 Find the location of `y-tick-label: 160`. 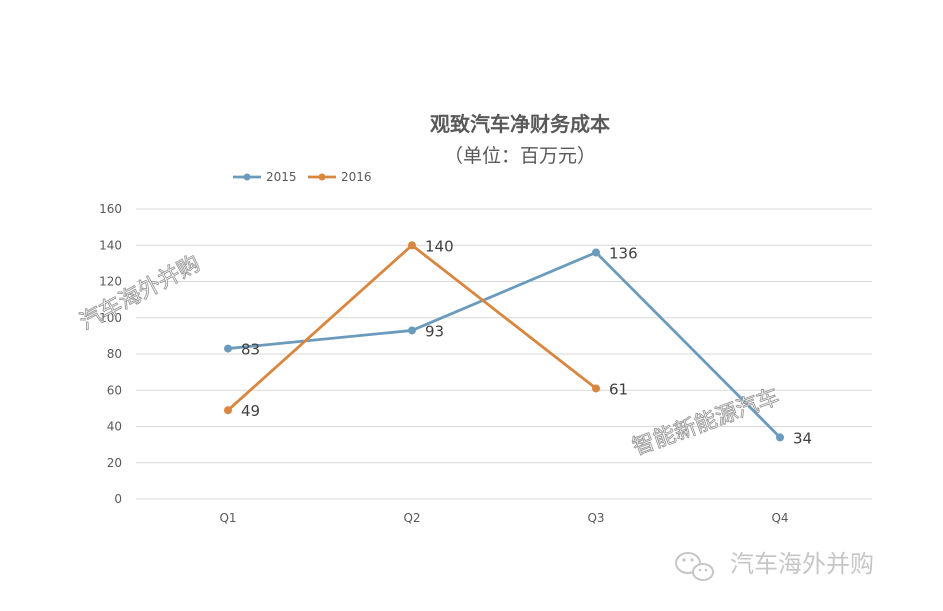

y-tick-label: 160 is located at coordinates (110, 209).